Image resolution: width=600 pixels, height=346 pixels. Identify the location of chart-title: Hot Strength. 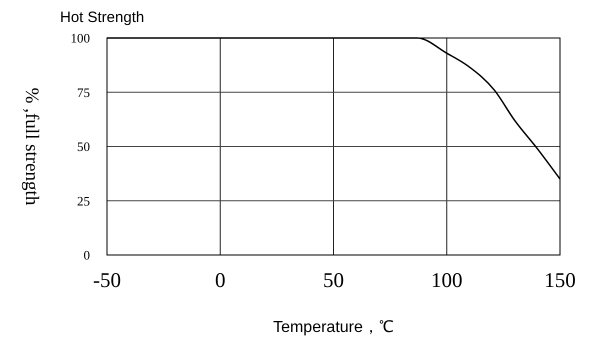
(102, 17).